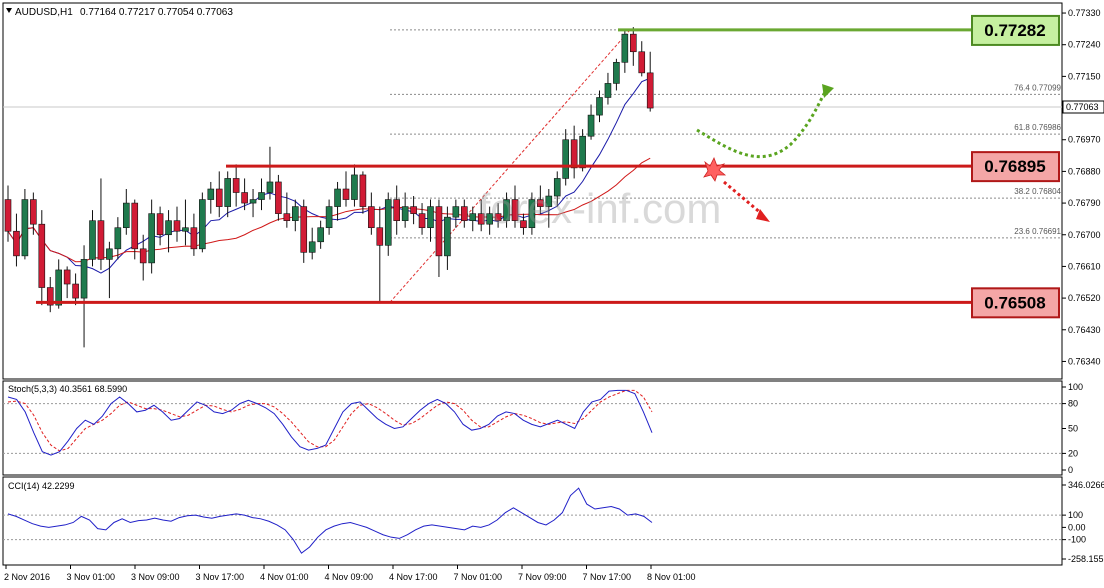 Image resolution: width=1104 pixels, height=588 pixels. I want to click on cci-panel-frame, so click(532, 521).